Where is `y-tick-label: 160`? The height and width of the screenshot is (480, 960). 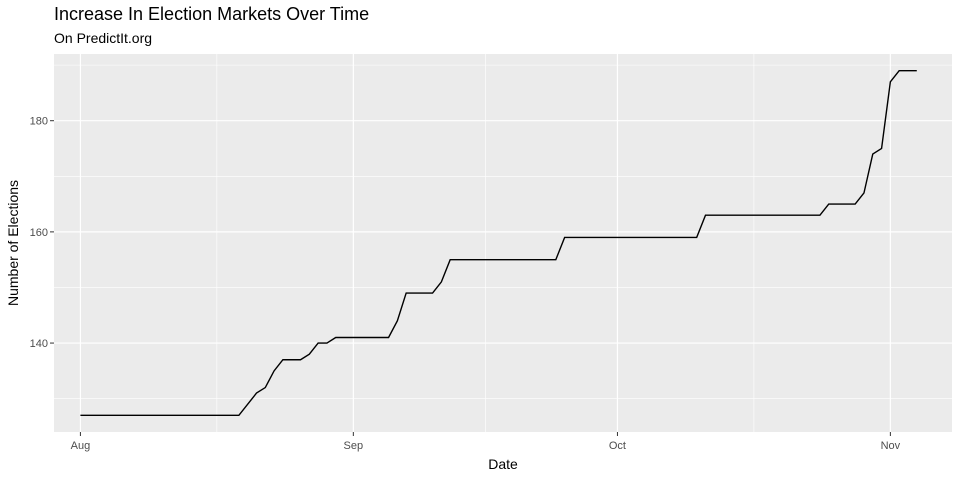 y-tick-label: 160 is located at coordinates (39, 233).